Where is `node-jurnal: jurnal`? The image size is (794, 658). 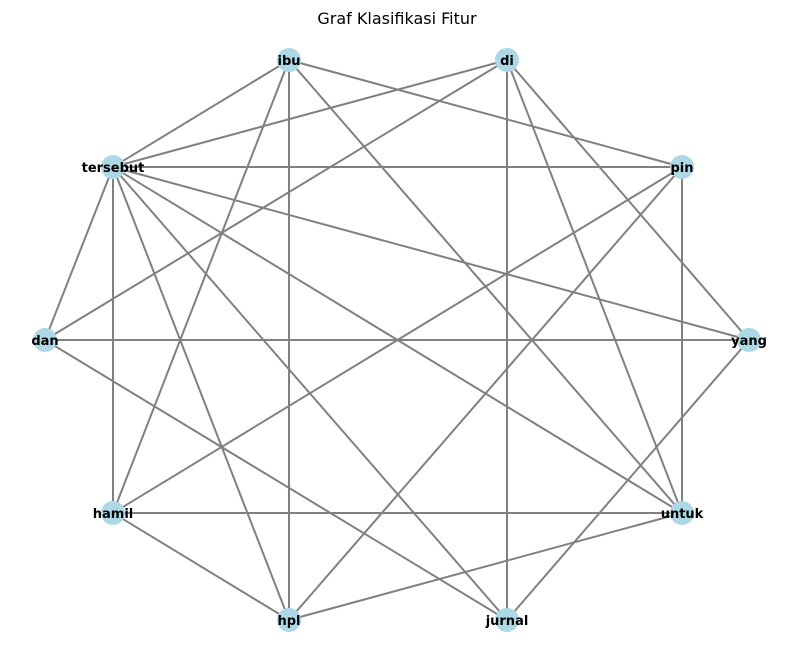
node-jurnal: jurnal is located at coordinates (507, 620).